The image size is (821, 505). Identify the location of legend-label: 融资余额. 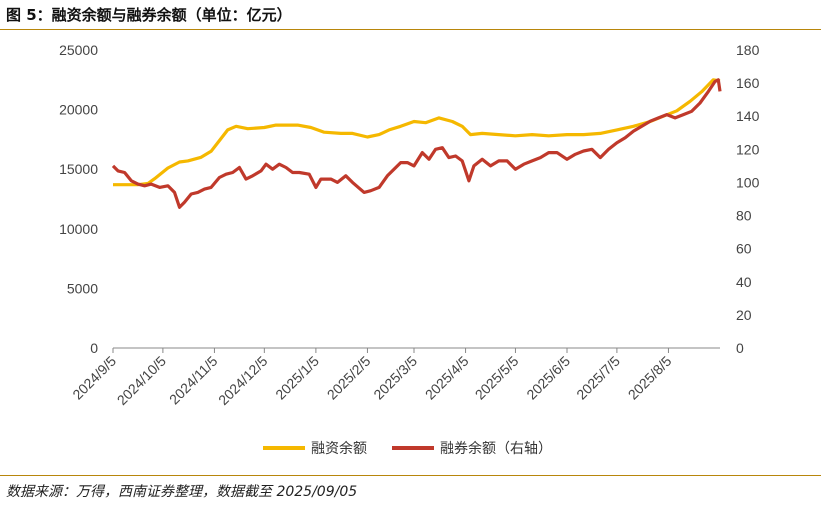
(339, 448).